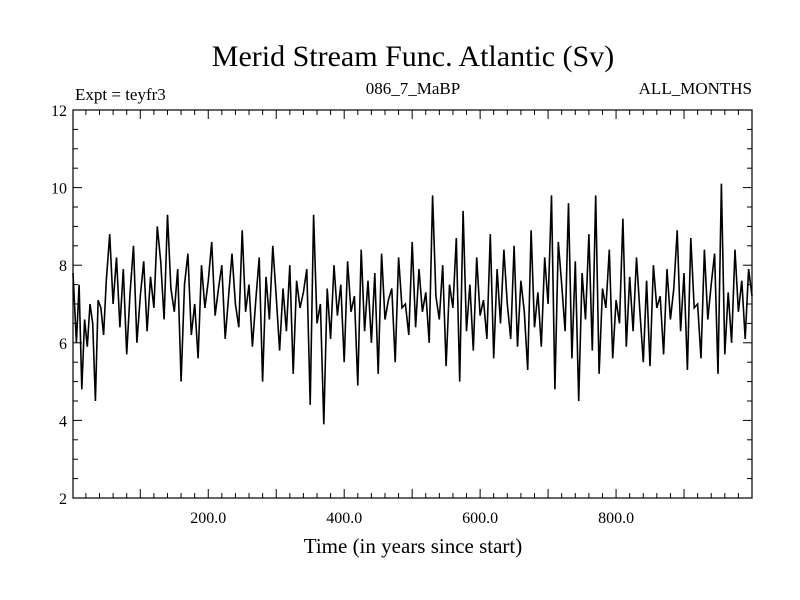 This screenshot has width=800, height=600. Describe the element at coordinates (63, 421) in the screenshot. I see `y-tick-label: 4` at that location.